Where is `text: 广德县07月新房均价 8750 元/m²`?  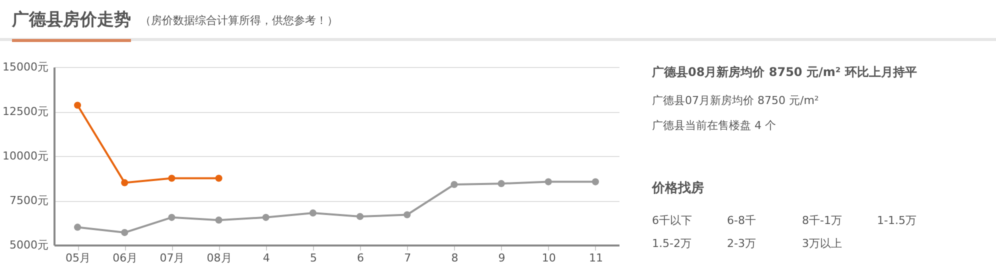 text: 广德县07月新房均价 8750 元/m² is located at coordinates (736, 100).